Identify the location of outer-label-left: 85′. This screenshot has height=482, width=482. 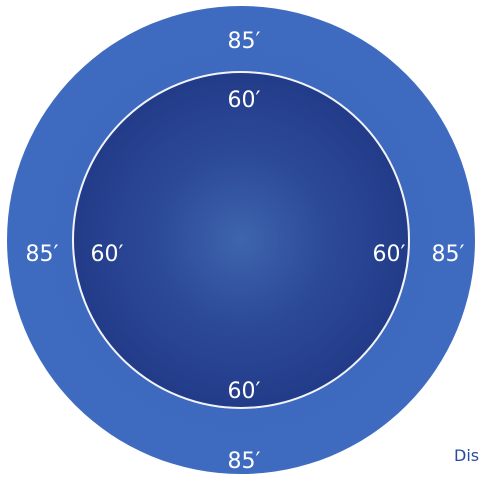
(42, 254).